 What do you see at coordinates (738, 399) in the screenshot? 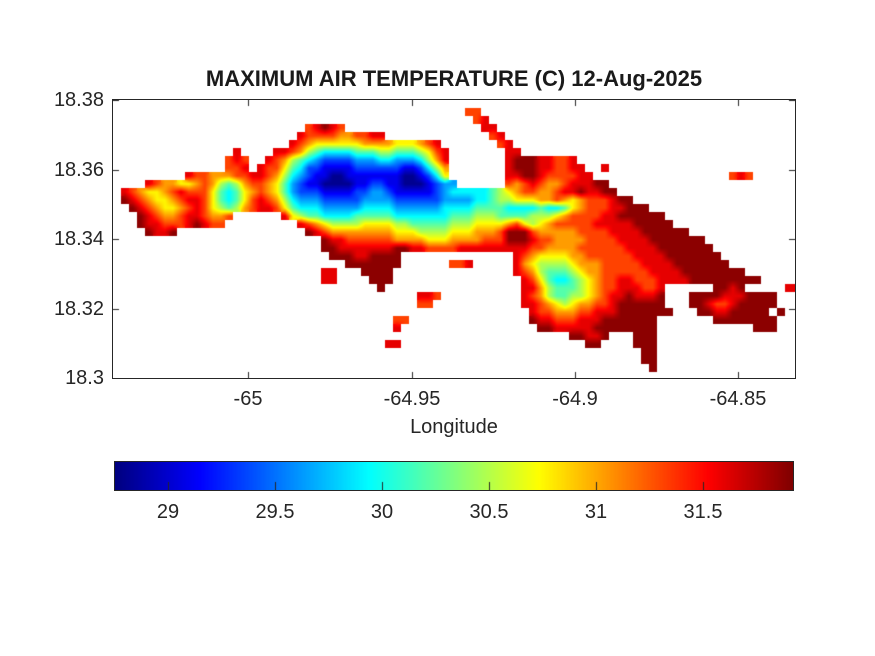
I see `x-tick-label: -64.85` at bounding box center [738, 399].